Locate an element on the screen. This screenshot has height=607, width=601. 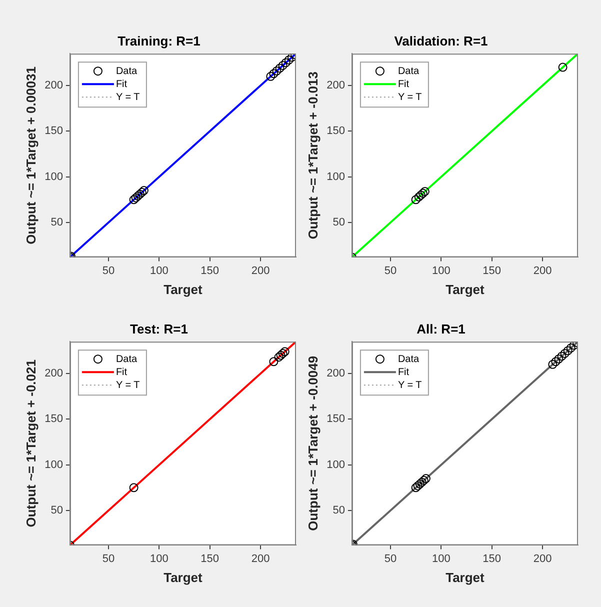
chart-title: Validation: R=1 is located at coordinates (441, 40).